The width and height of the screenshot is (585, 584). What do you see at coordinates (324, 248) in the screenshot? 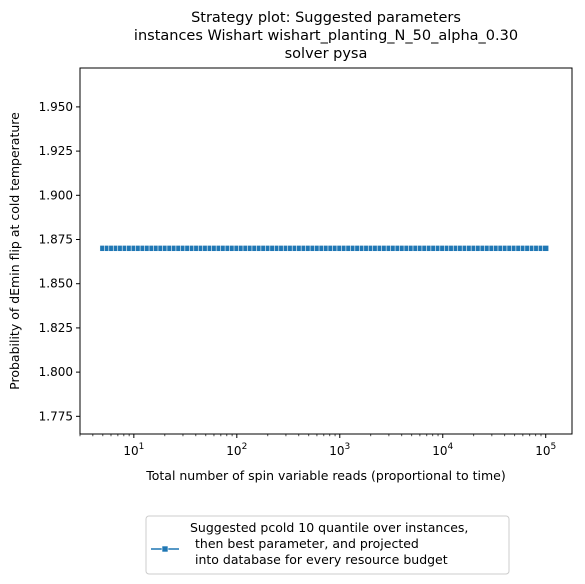
I see `series-suggested-pcold` at bounding box center [324, 248].